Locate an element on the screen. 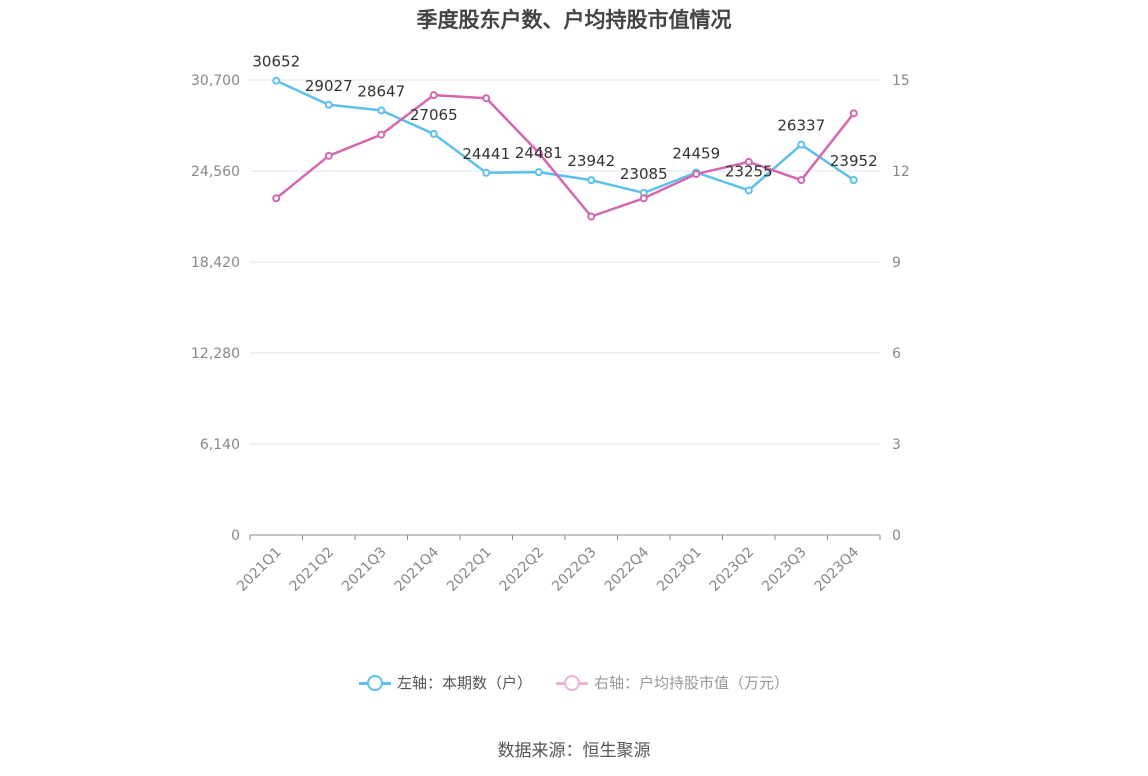 The height and width of the screenshot is (776, 1148). right-axis-tick-label: 9 is located at coordinates (896, 263).